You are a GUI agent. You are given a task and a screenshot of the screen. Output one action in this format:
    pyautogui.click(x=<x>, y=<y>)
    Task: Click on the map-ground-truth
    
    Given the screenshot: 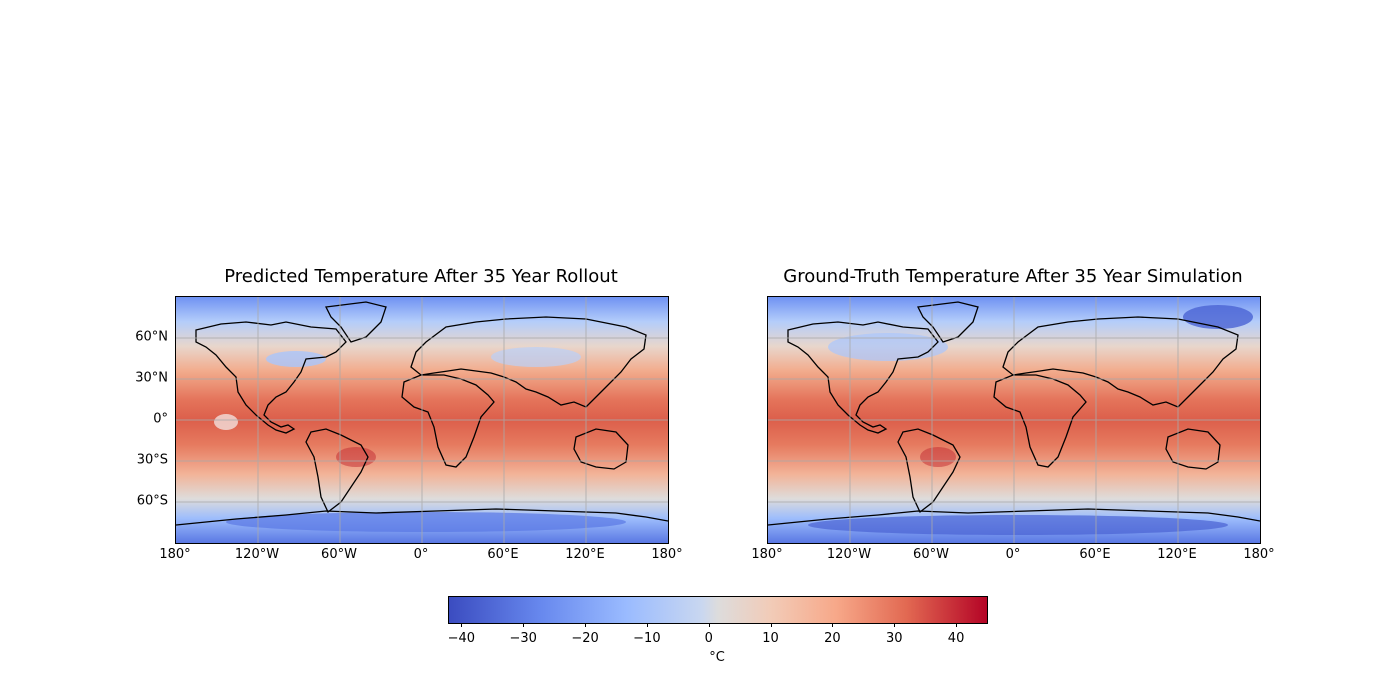 What is the action you would take?
    pyautogui.click(x=1014, y=420)
    